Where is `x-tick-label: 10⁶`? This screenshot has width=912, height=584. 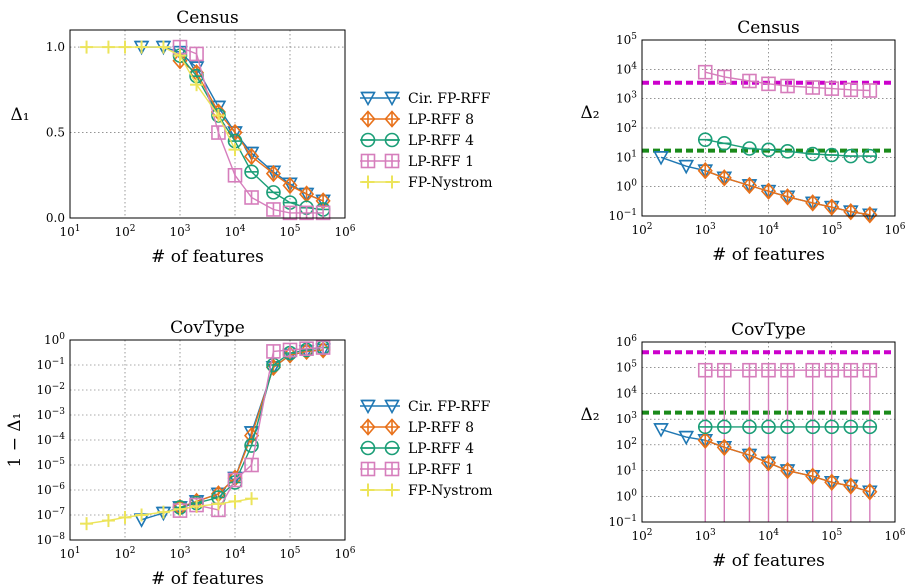 x-tick-label: 10⁶ is located at coordinates (344, 231).